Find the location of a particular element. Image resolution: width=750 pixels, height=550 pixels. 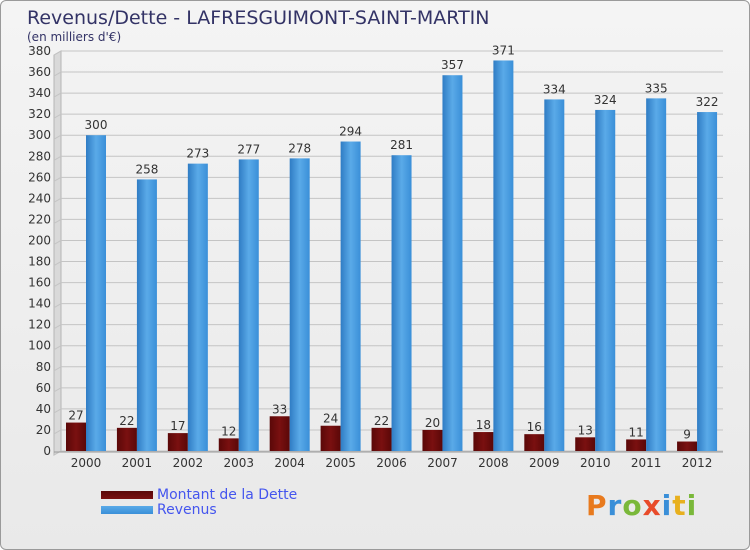

bar-revenus-2000 is located at coordinates (96, 293).